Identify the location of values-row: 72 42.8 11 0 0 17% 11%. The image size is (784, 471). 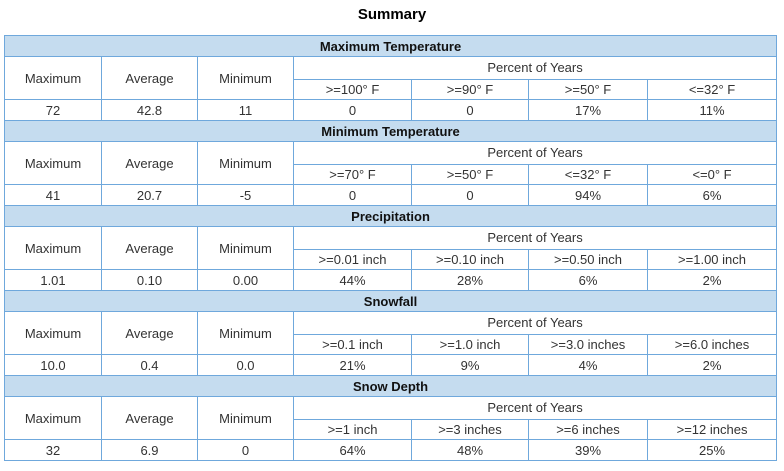
(391, 110).